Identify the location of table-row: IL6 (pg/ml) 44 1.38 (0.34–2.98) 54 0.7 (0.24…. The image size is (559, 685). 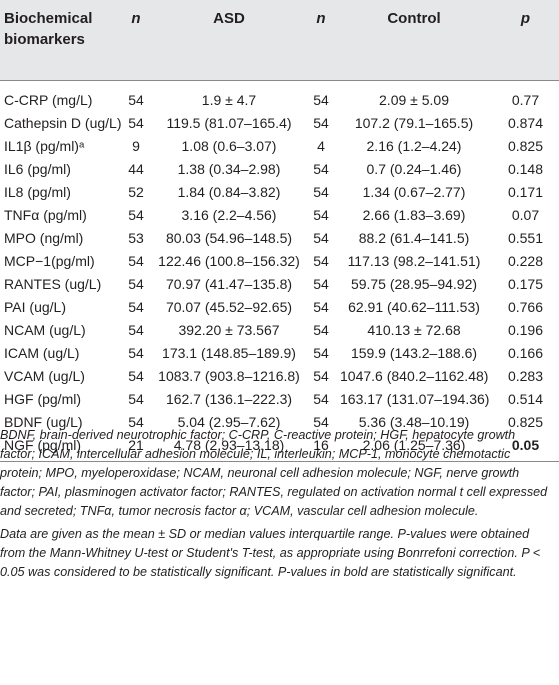
(279, 169).